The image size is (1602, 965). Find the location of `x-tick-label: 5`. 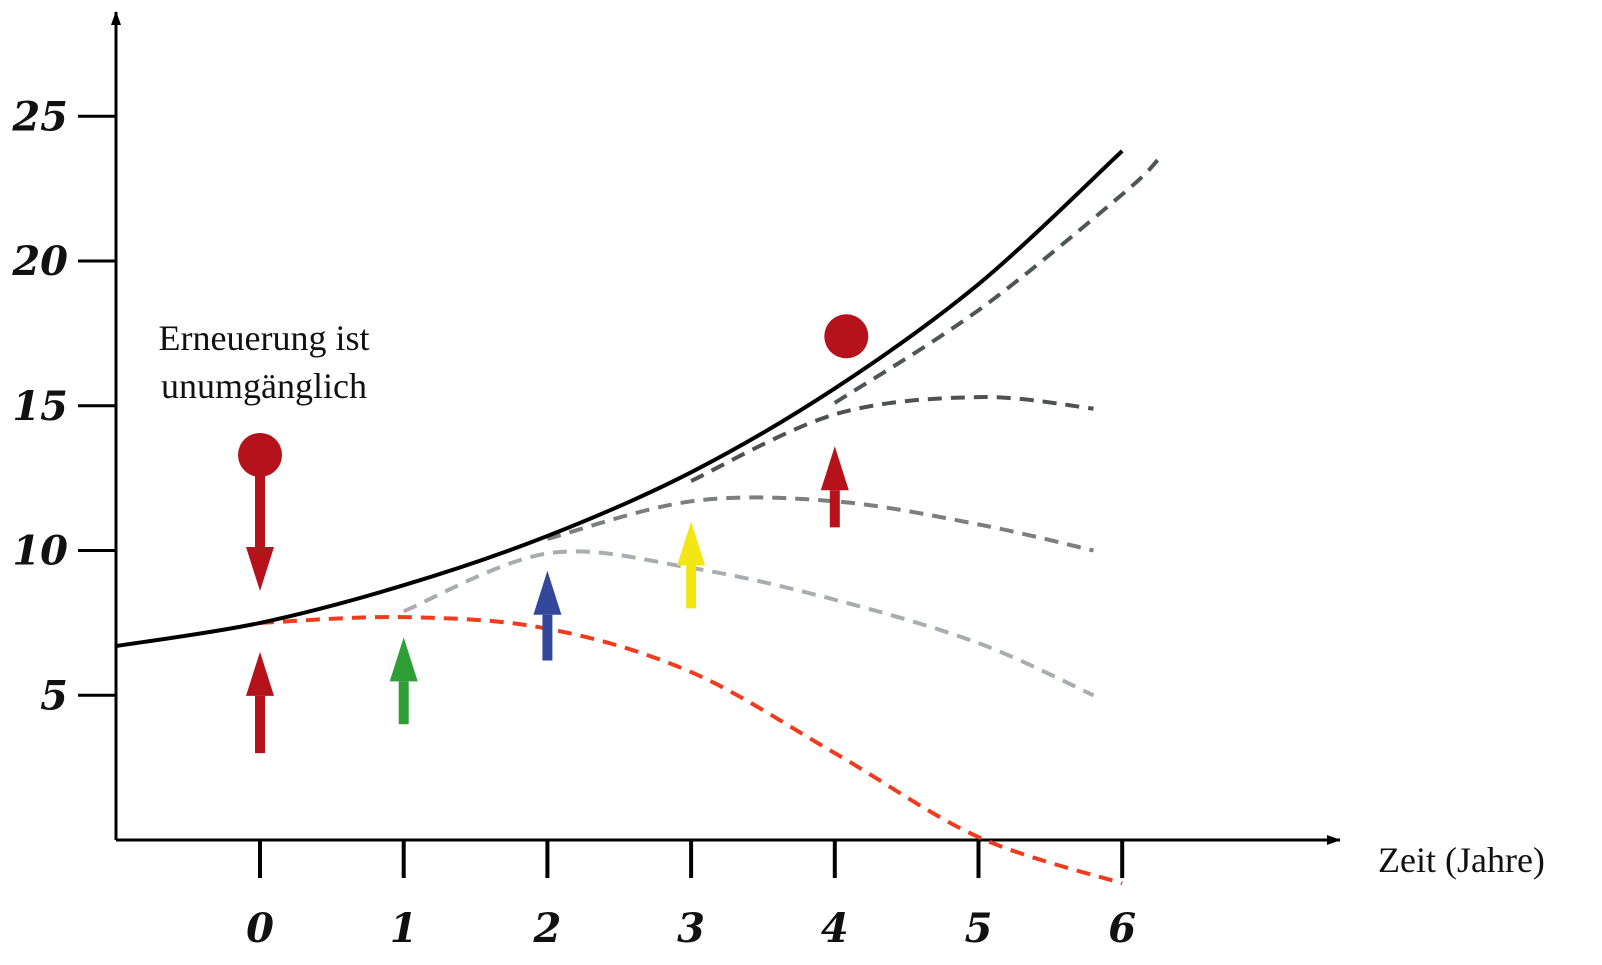

x-tick-label: 5 is located at coordinates (979, 928).